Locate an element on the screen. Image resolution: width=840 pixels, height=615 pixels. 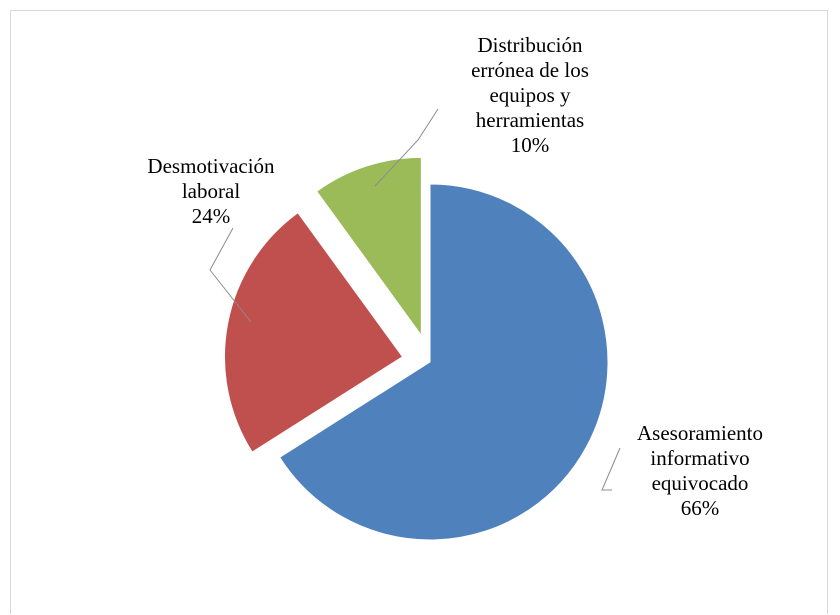
slice-value-label-1: 66% is located at coordinates (700, 508).